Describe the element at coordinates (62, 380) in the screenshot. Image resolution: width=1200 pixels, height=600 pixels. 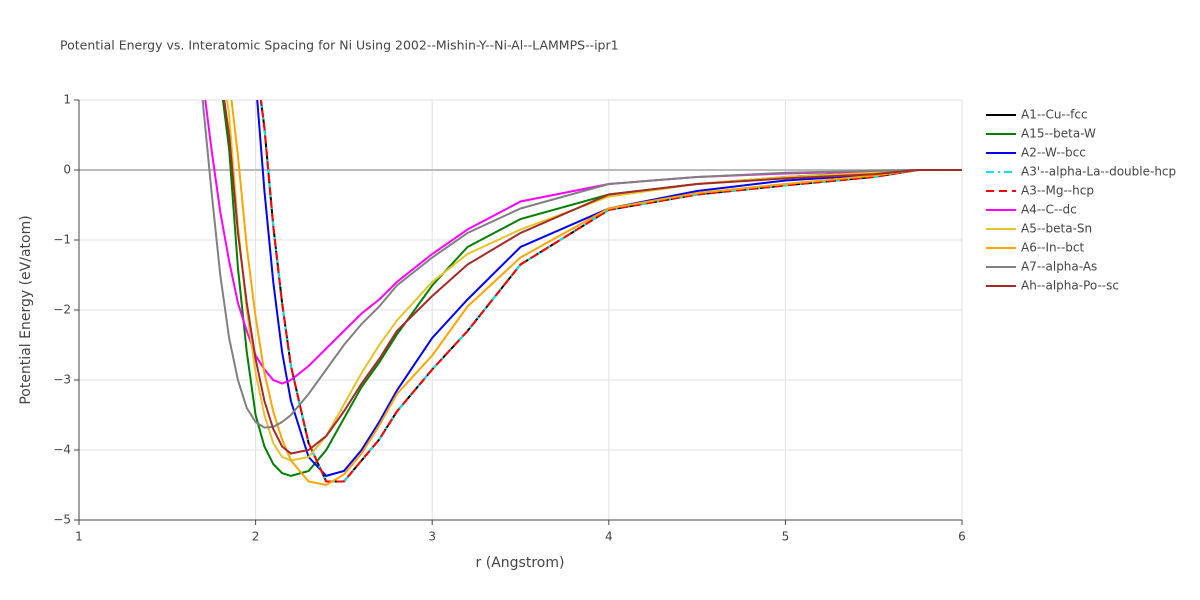
I see `y-tick-label: −3` at that location.